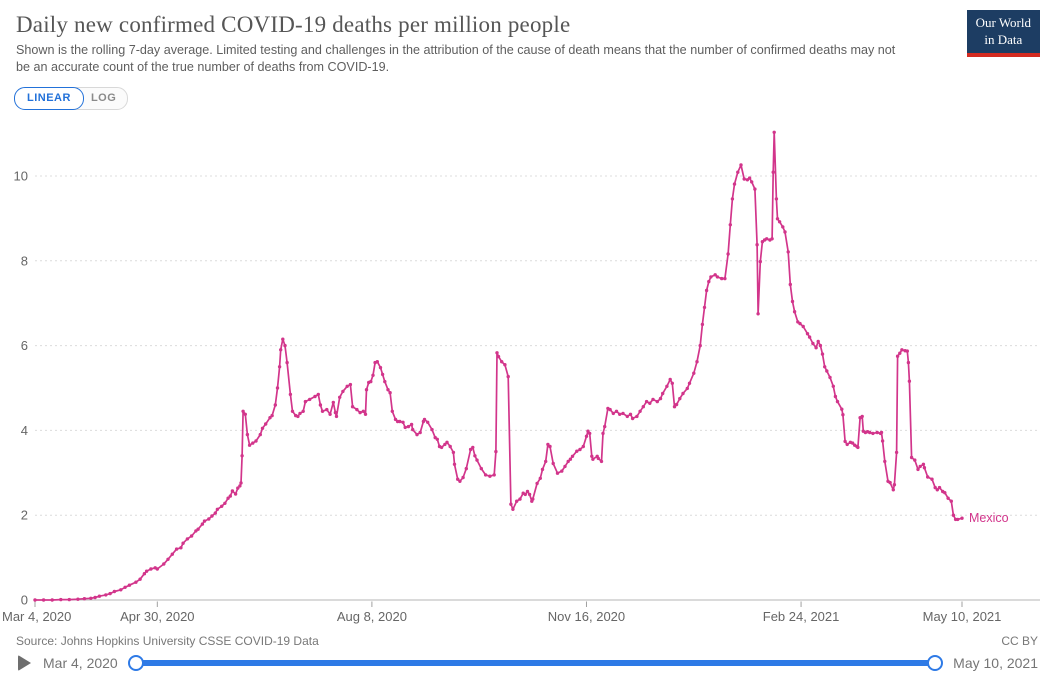  I want to click on y-axis-tick-label: 0, so click(24, 599).